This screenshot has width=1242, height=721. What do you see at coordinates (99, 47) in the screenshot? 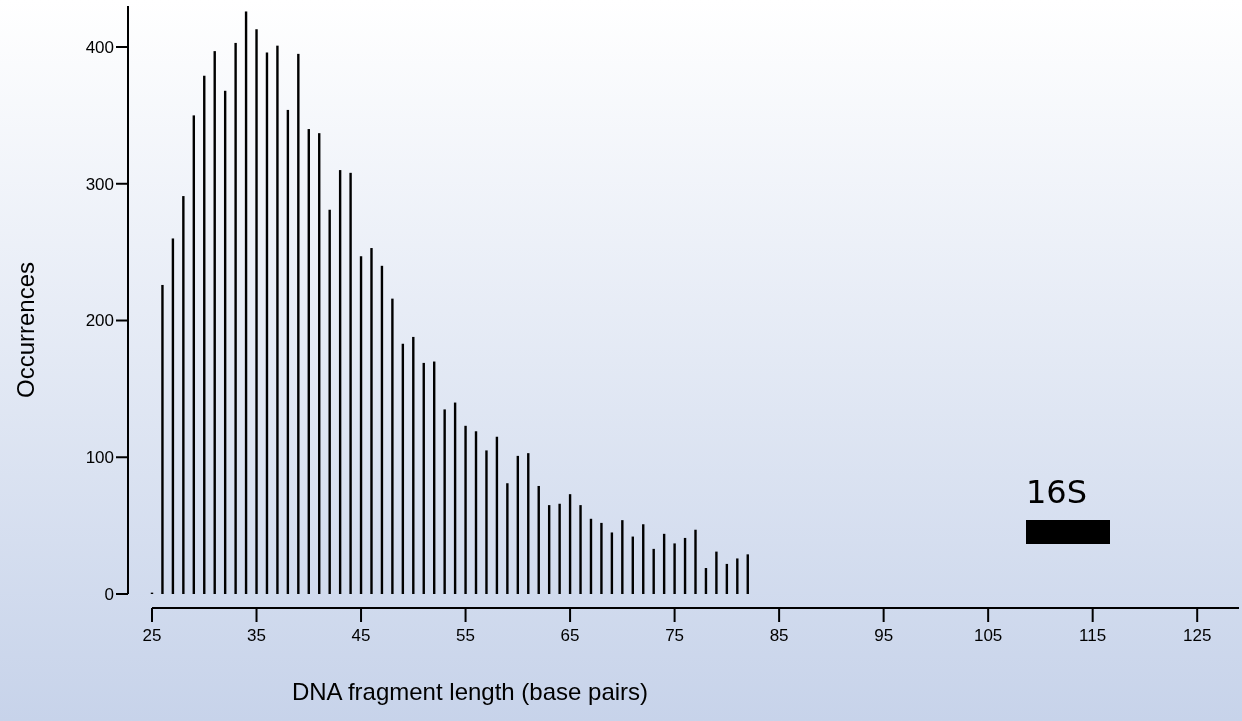
I see `y-tick-label: 400` at bounding box center [99, 47].